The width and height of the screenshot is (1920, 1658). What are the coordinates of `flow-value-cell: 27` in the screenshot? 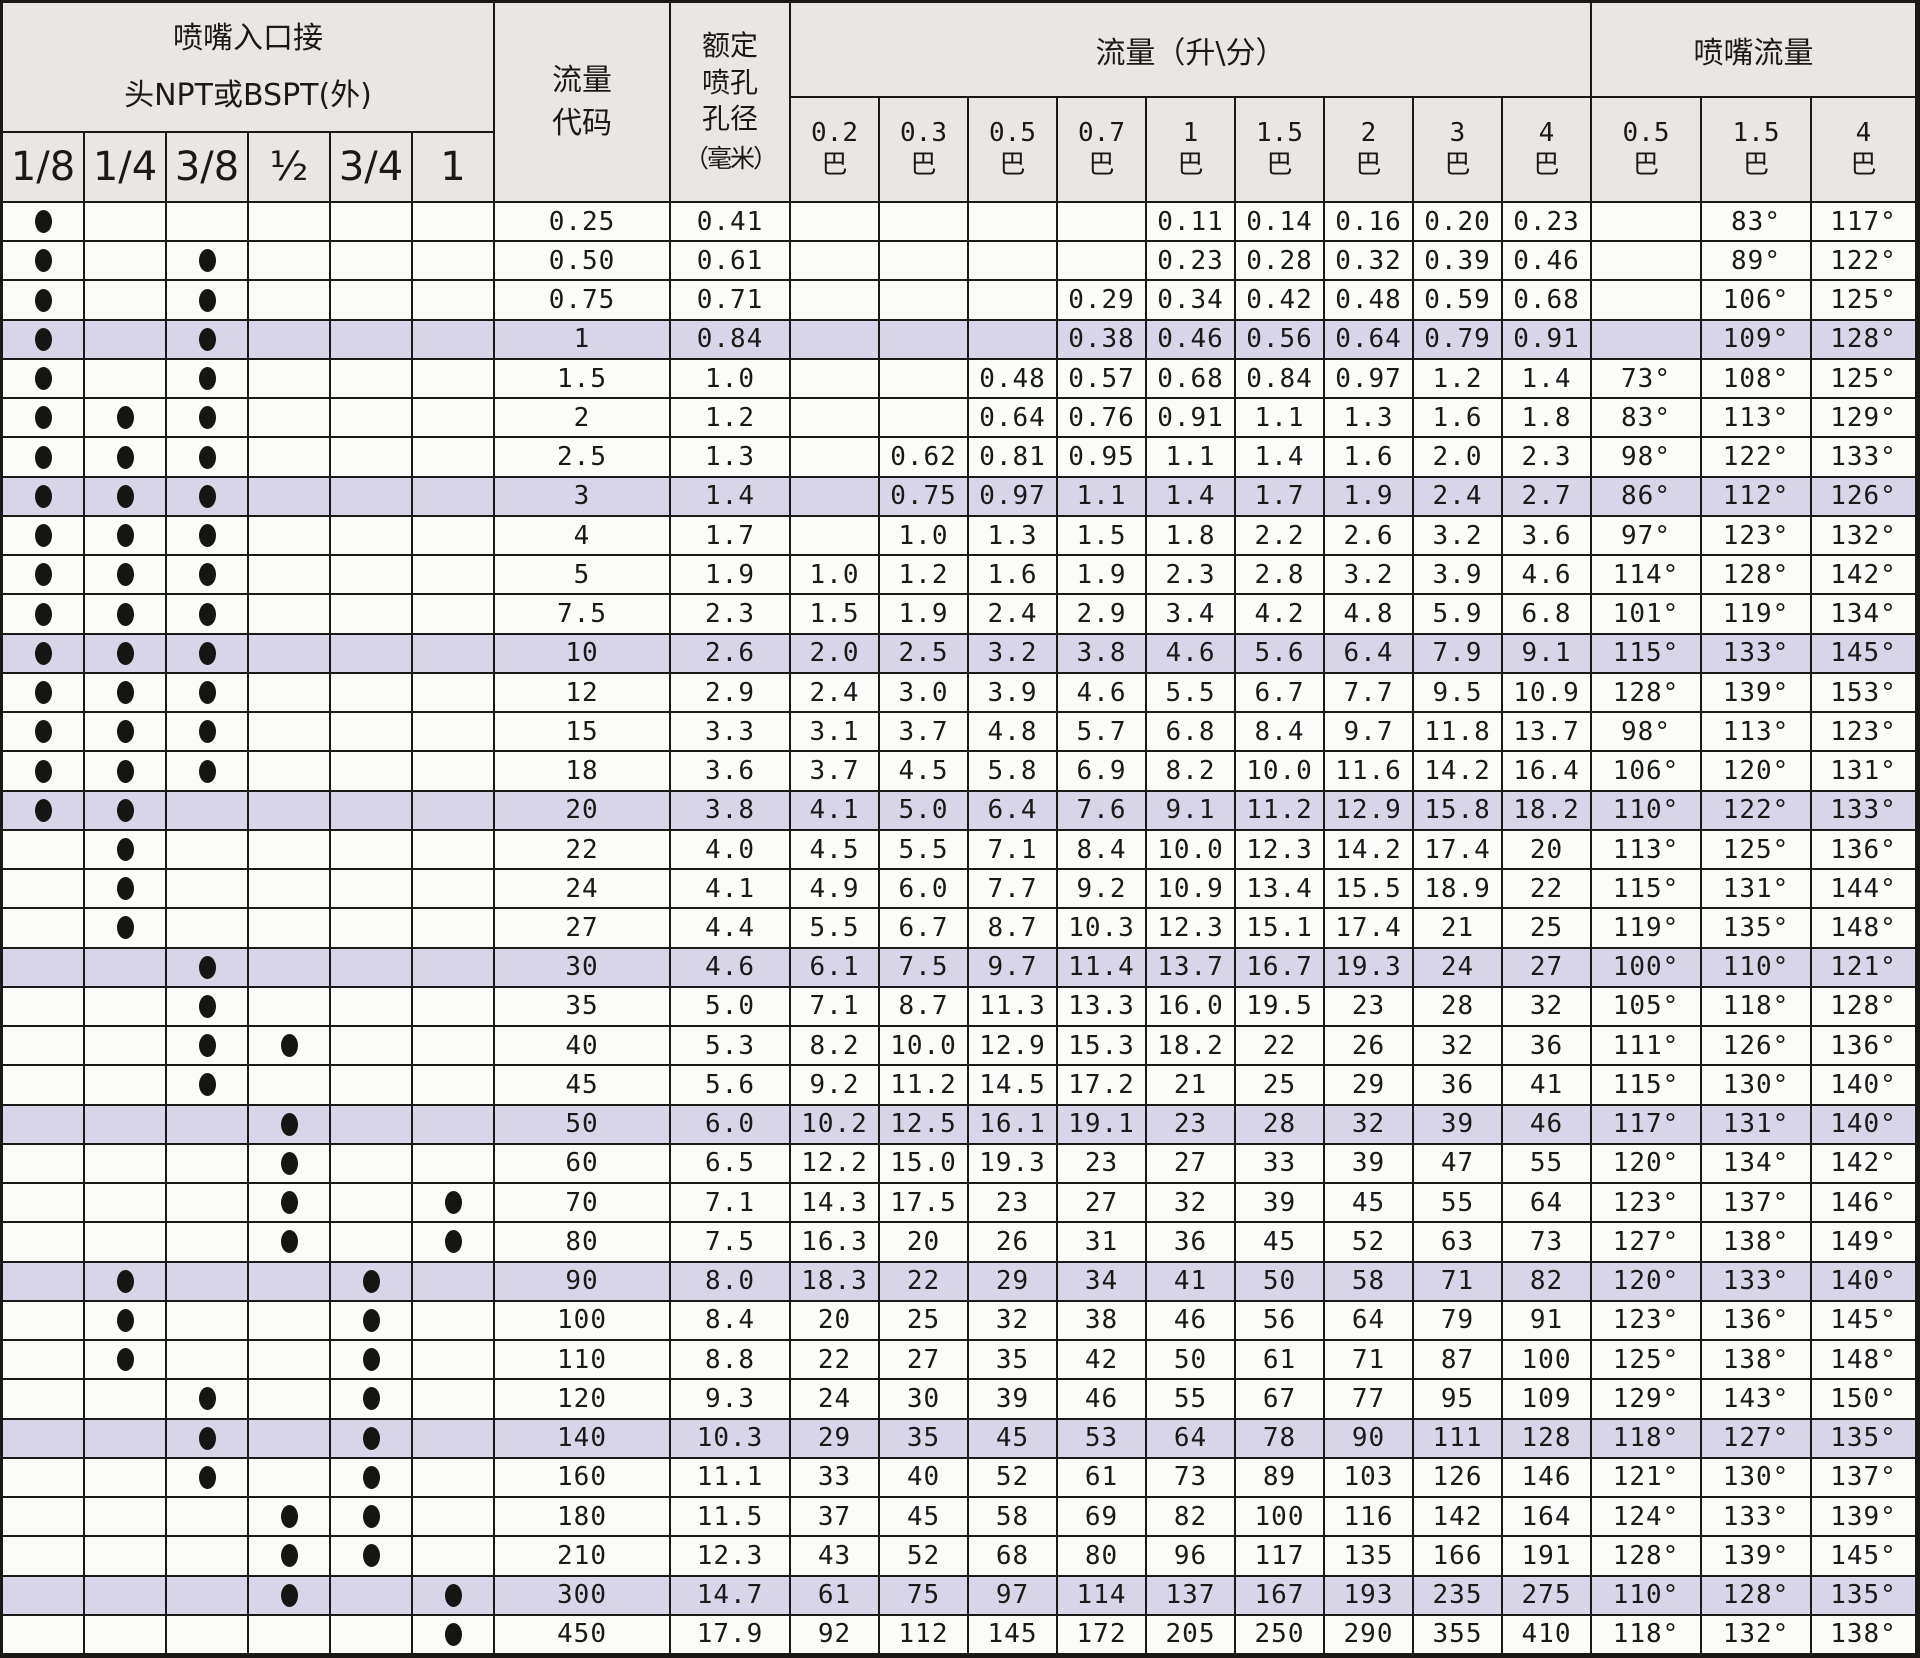 It's located at (1547, 968).